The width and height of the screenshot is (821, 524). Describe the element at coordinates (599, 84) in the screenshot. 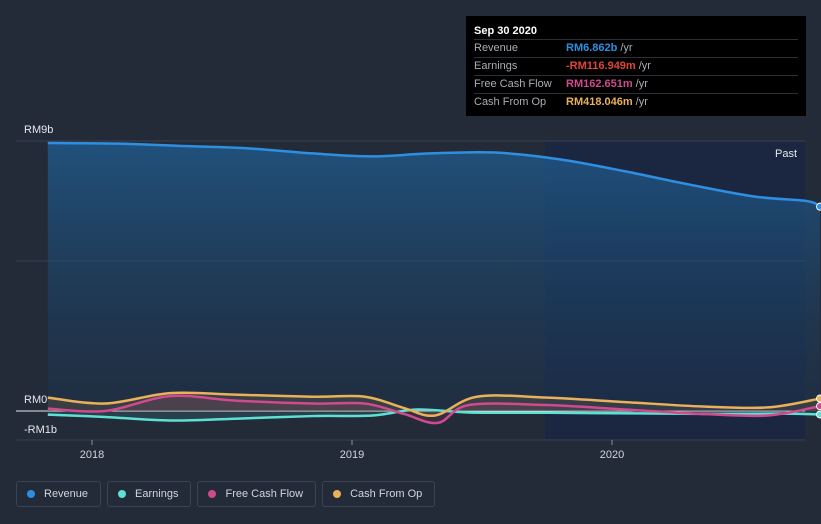

I see `tooltip-value: RM162.651m` at that location.